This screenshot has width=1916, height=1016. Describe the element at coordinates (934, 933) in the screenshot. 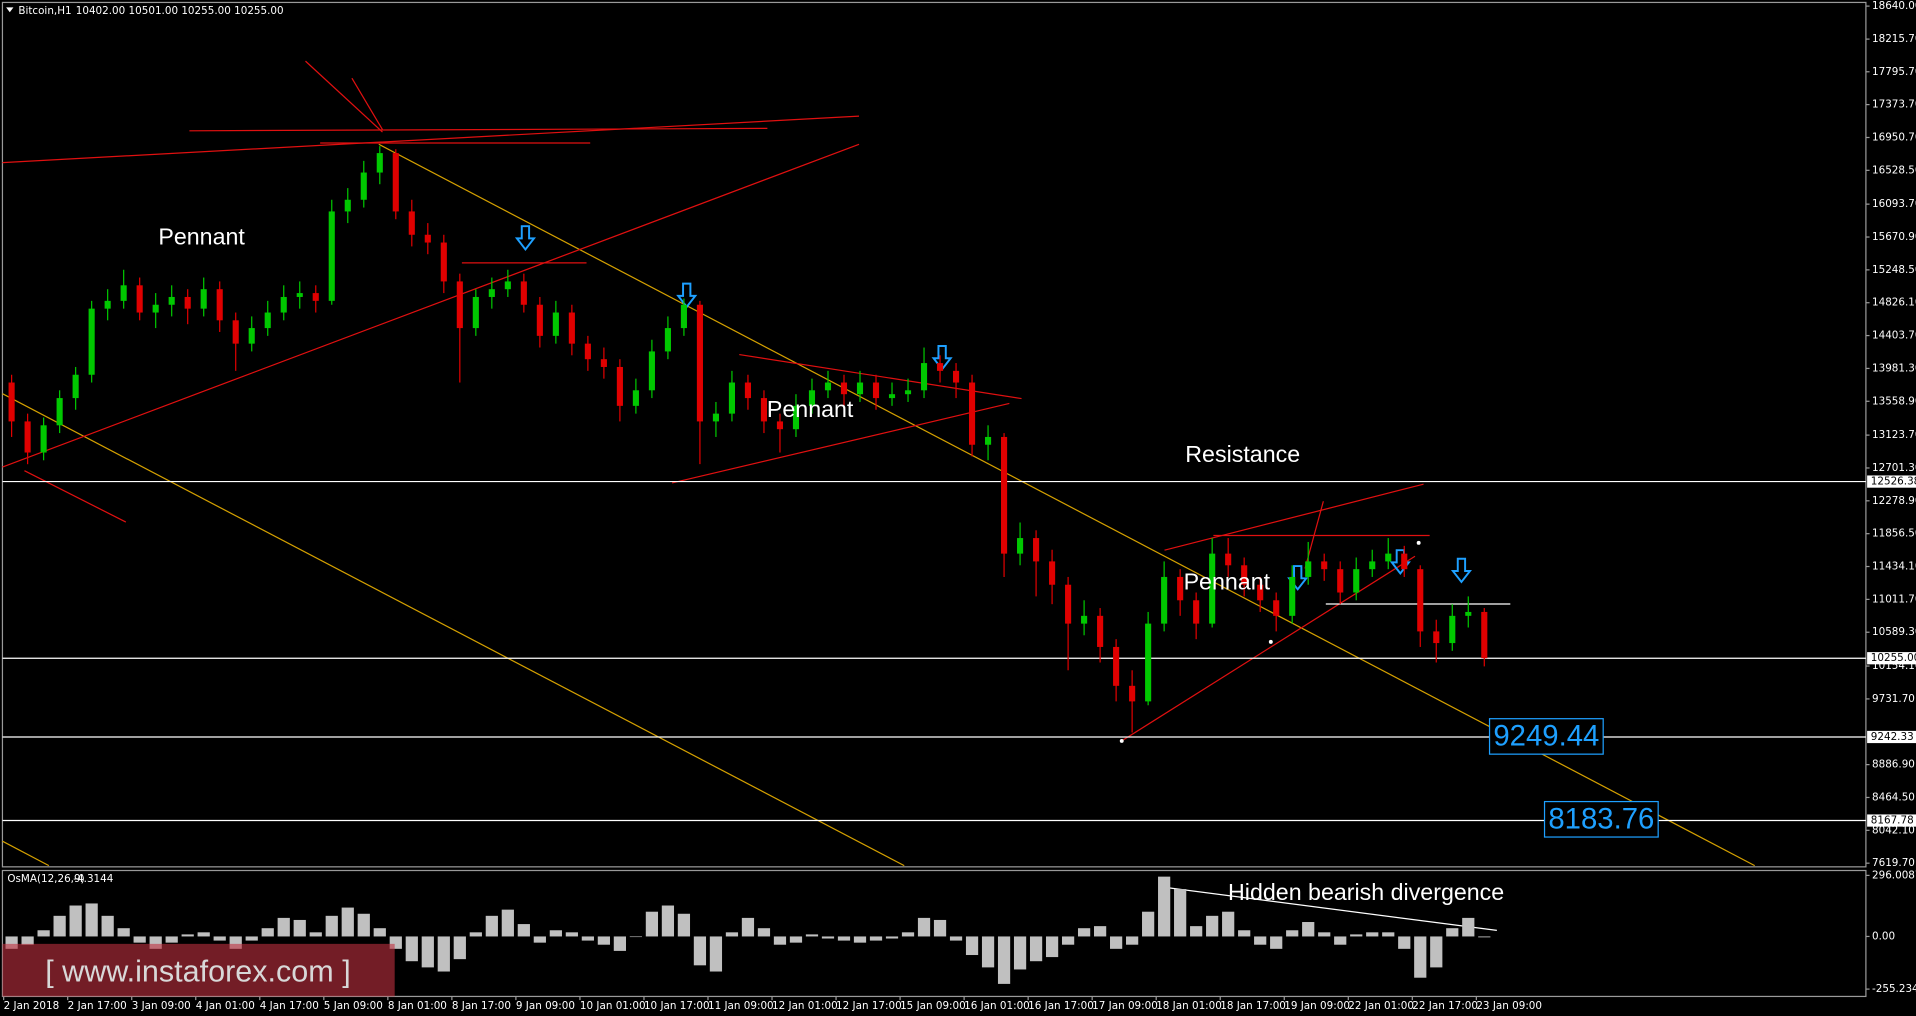

I see `indicator-frame` at that location.